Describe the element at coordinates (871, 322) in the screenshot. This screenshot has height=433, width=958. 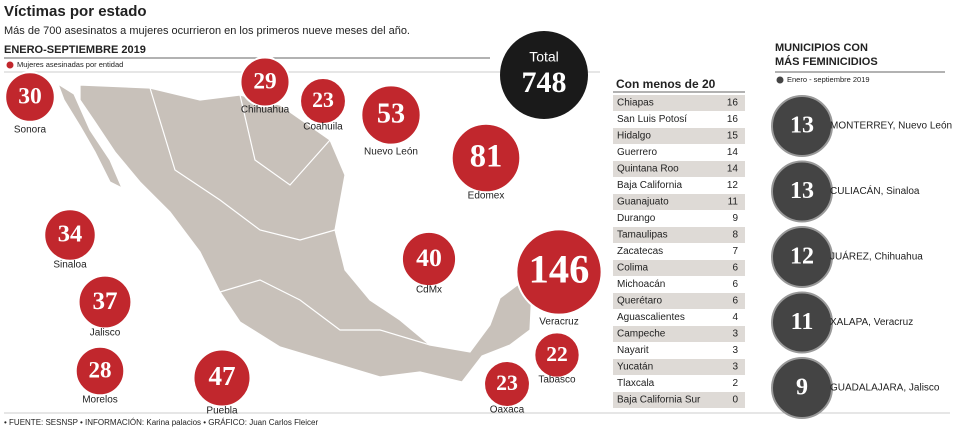
I see `municipal-name: XALAPA, Veracruz` at that location.